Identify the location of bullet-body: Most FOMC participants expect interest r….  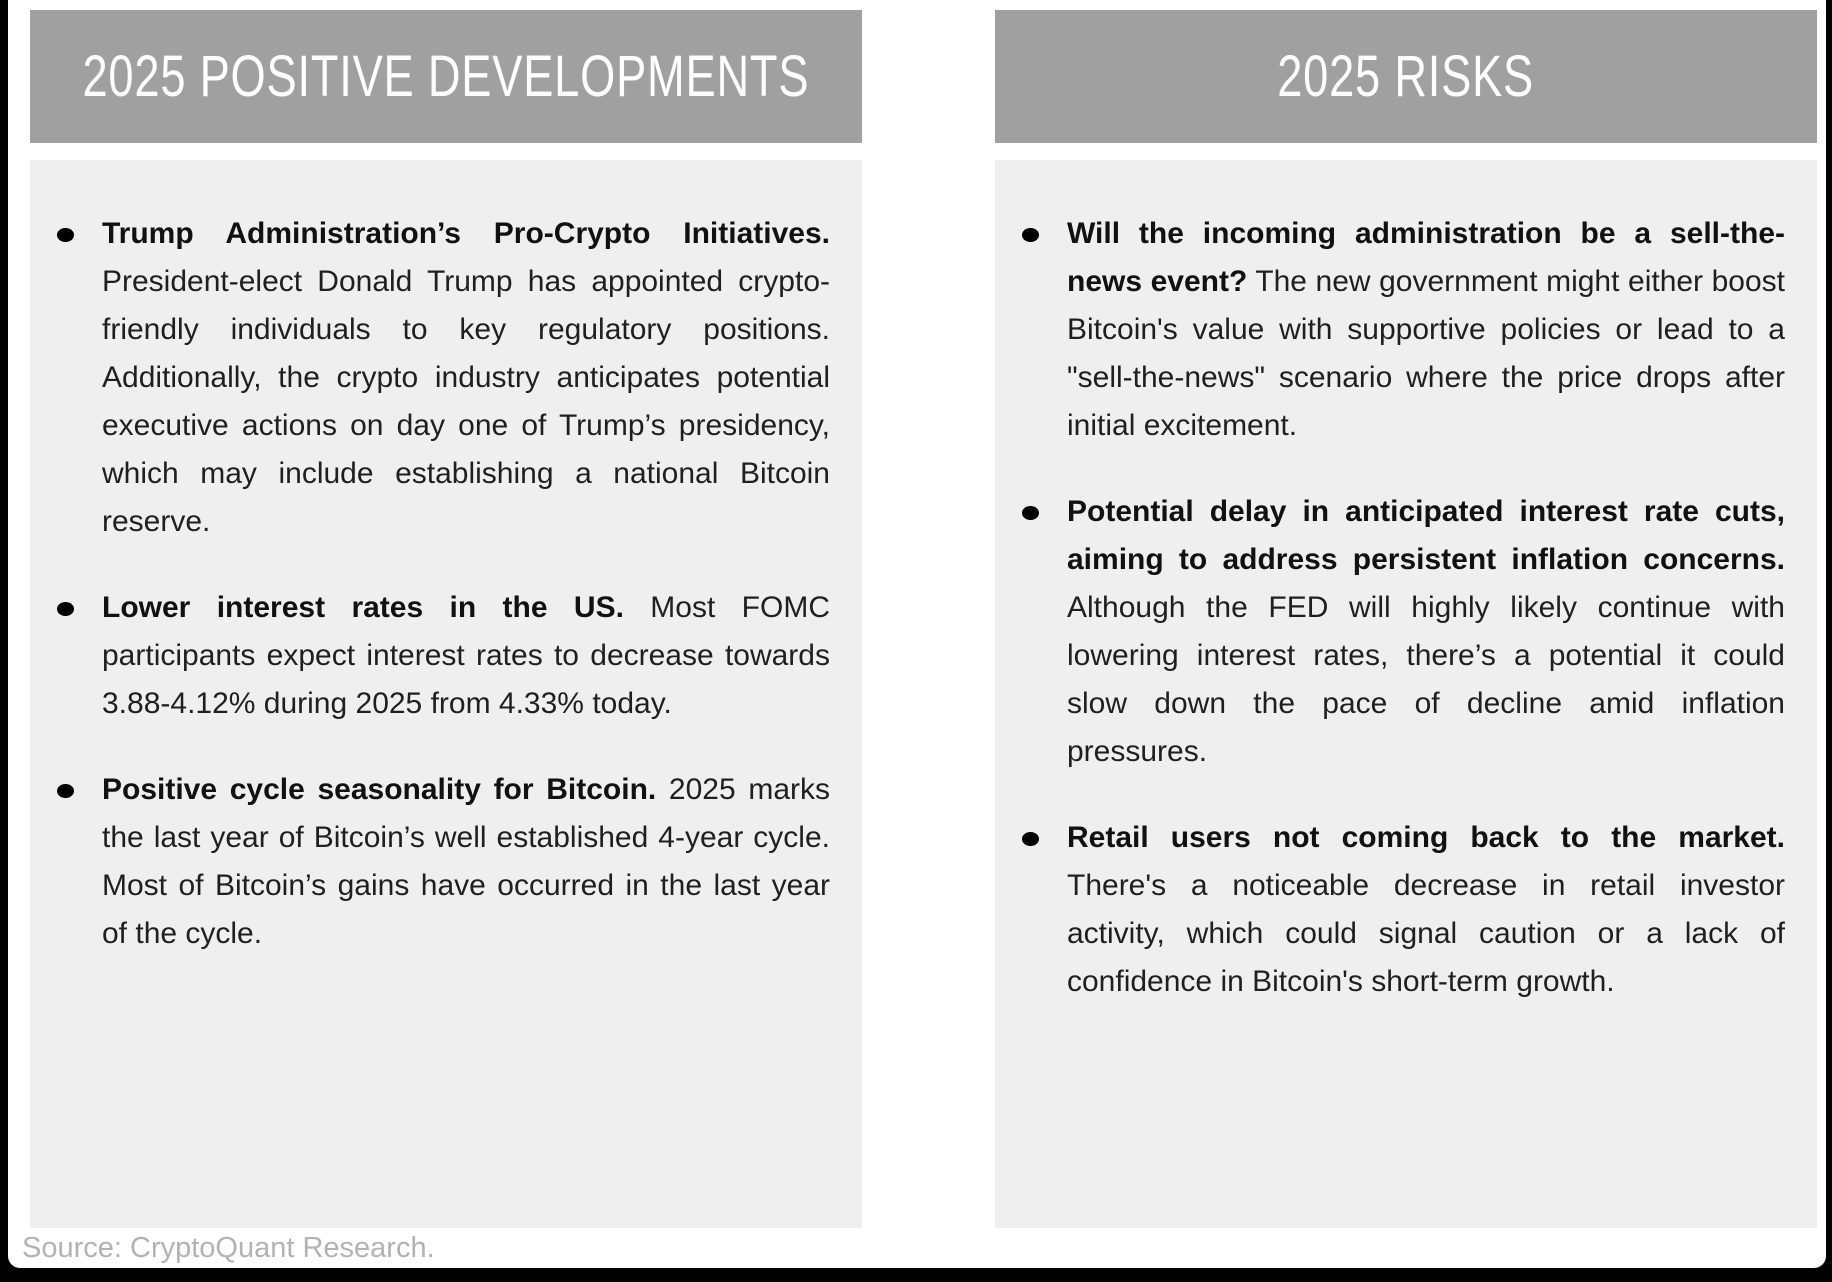
(466, 655).